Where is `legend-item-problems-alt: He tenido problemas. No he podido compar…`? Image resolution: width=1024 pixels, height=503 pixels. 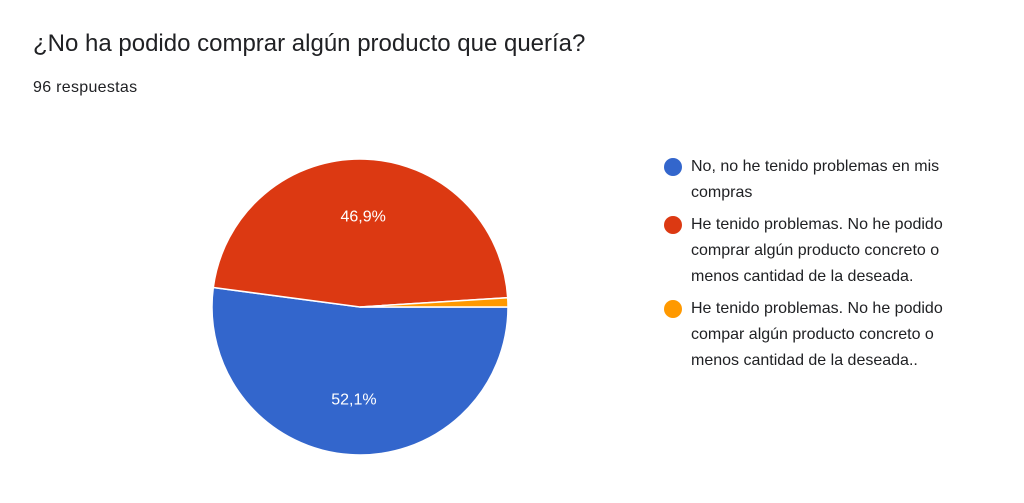
legend-item-problems-alt: He tenido problemas. No he podido compar… is located at coordinates (824, 335).